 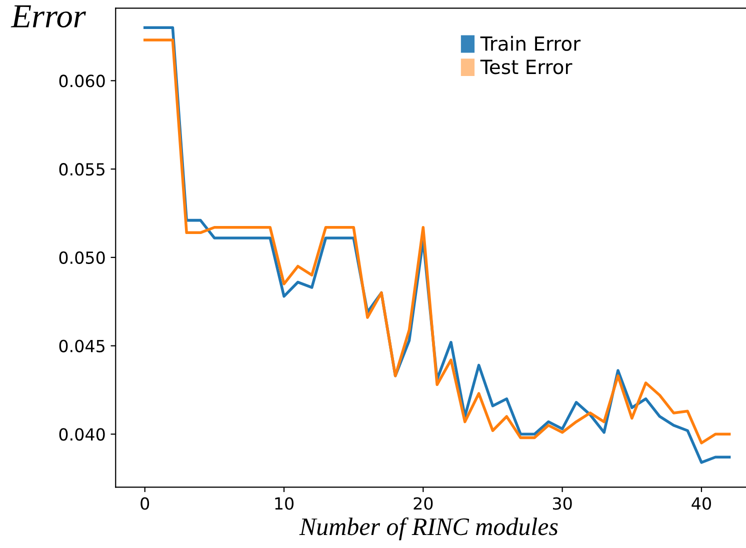 I want to click on x-tick-label: 0, so click(x=145, y=503).